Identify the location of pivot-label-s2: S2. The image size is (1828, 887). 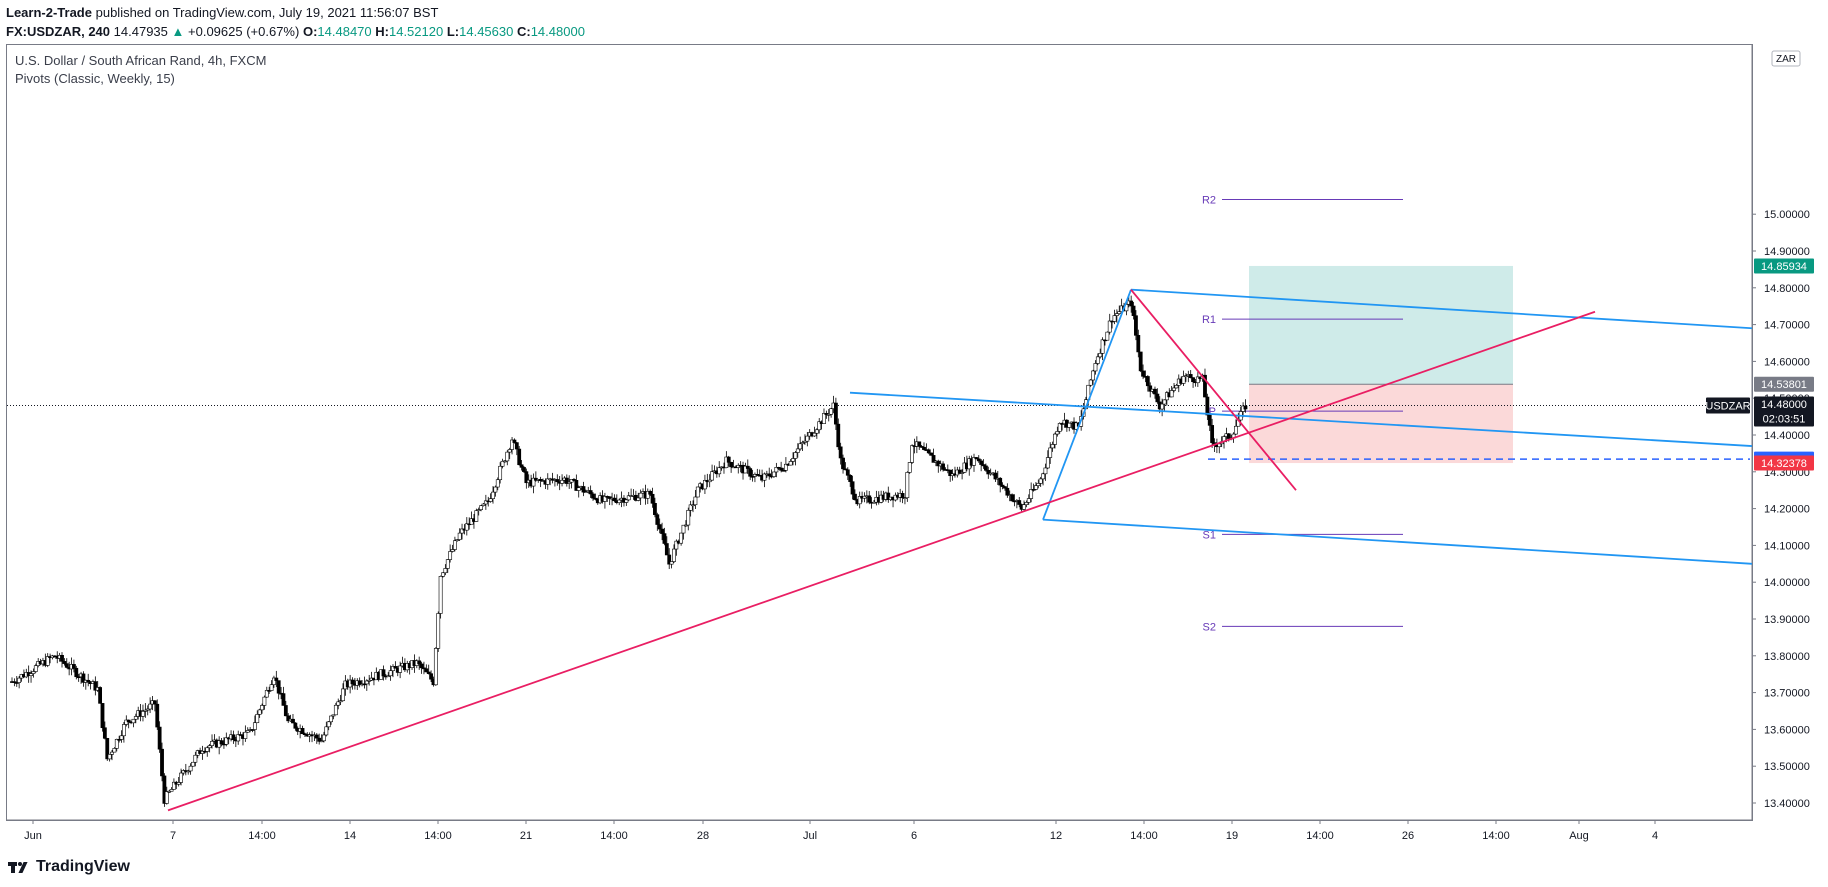
(1209, 627).